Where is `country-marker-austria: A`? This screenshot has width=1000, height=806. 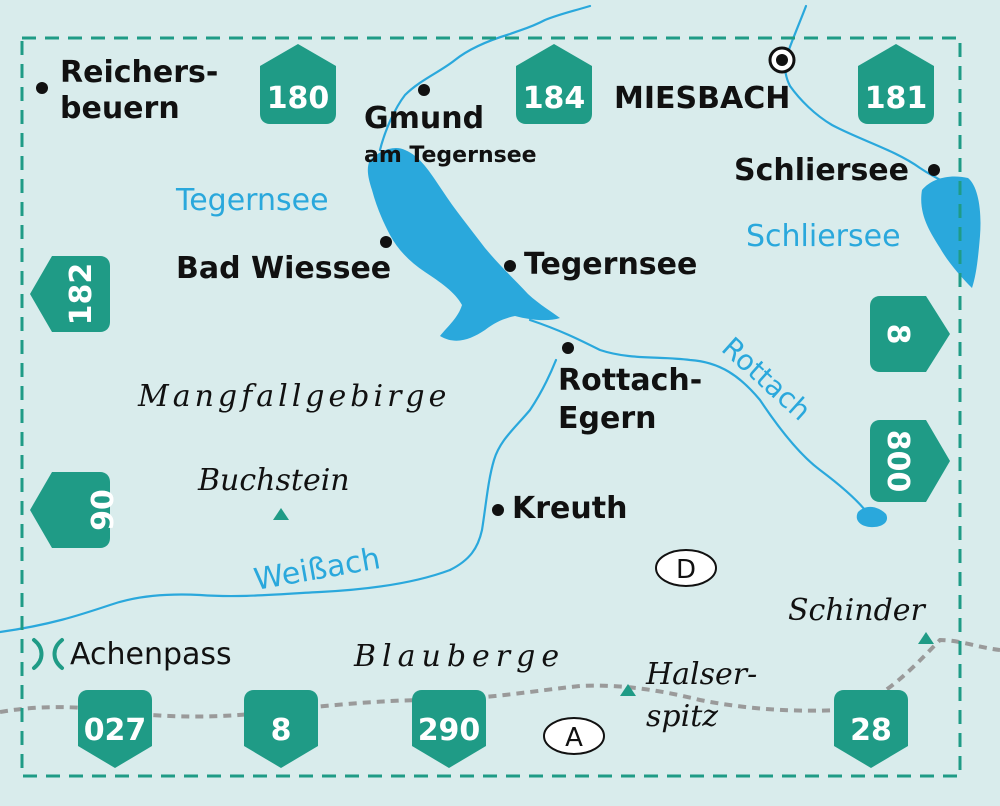 country-marker-austria: A is located at coordinates (574, 736).